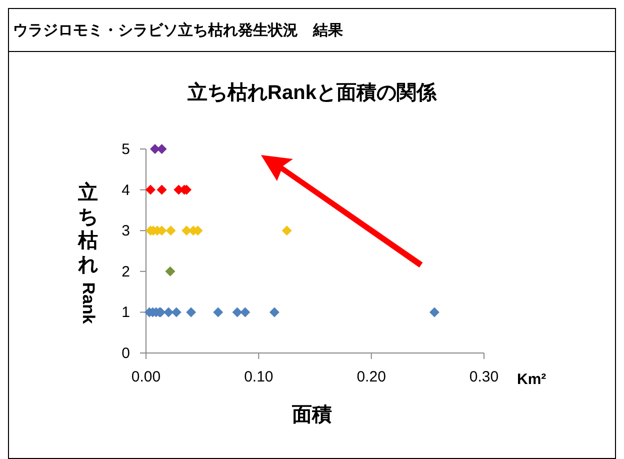 This screenshot has width=624, height=459. I want to click on y-tick-label: 5, so click(126, 149).